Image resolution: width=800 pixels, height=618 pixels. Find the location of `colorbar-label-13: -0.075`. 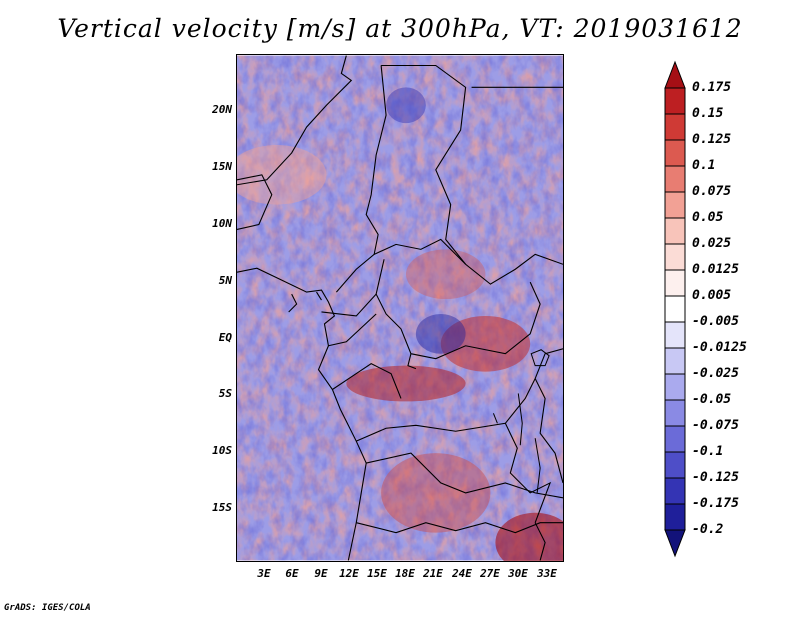

colorbar-label-13: -0.075 is located at coordinates (715, 425).